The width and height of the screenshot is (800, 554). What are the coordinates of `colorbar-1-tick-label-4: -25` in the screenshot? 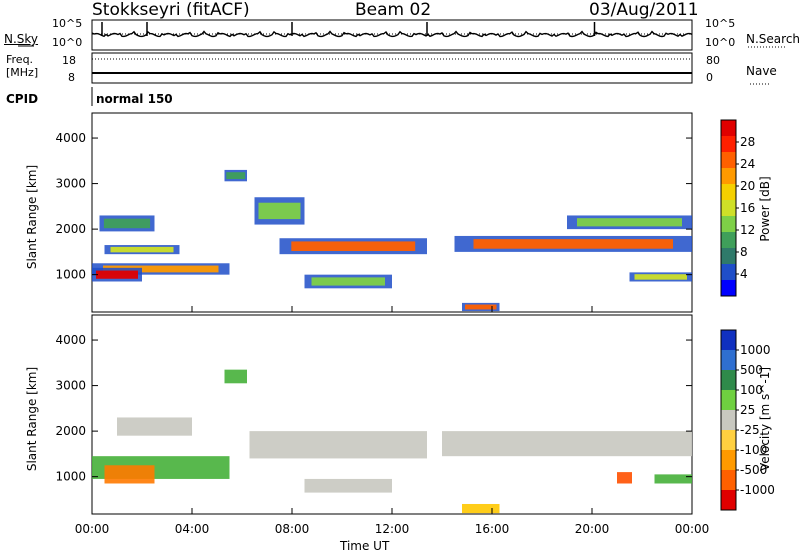 It's located at (750, 430).